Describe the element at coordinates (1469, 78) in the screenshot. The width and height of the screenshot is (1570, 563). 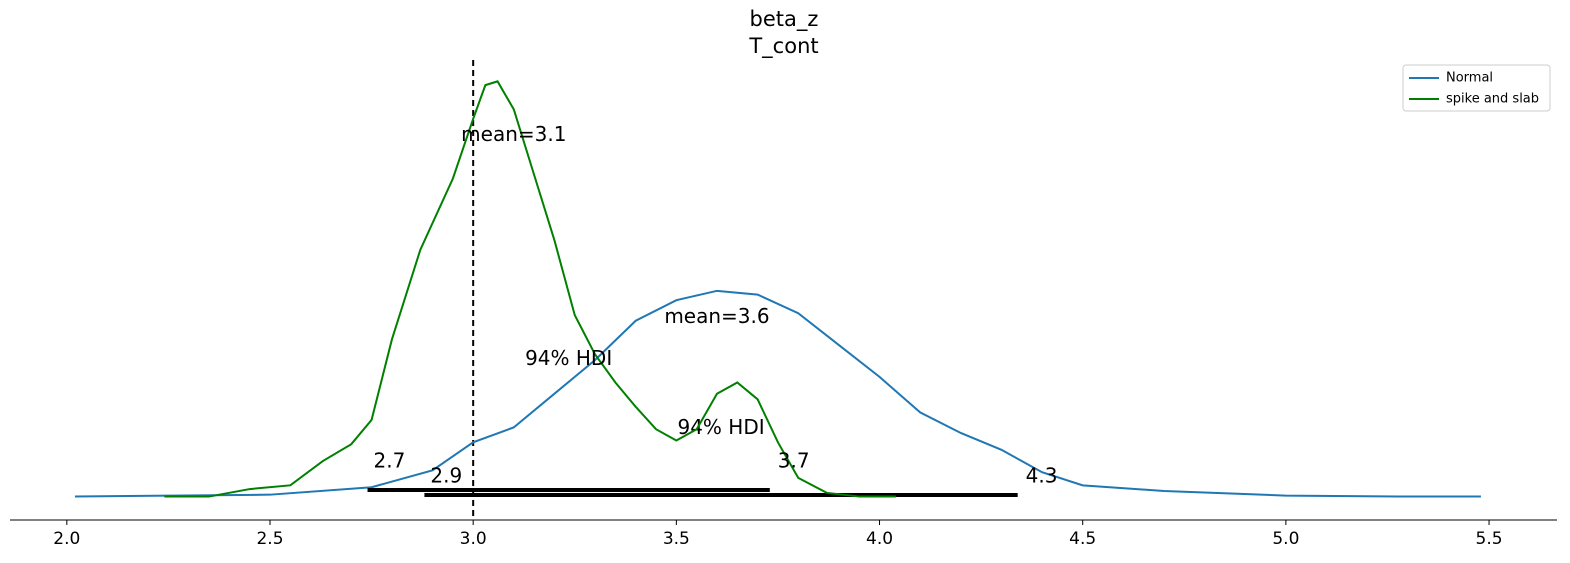
I see `legend-label: Normal` at that location.